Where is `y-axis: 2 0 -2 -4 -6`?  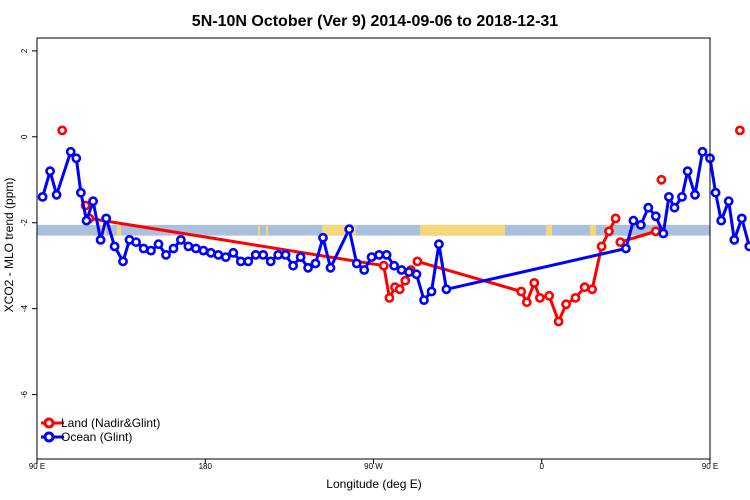
y-axis: 2 0 -2 -4 -6 is located at coordinates (28, 223).